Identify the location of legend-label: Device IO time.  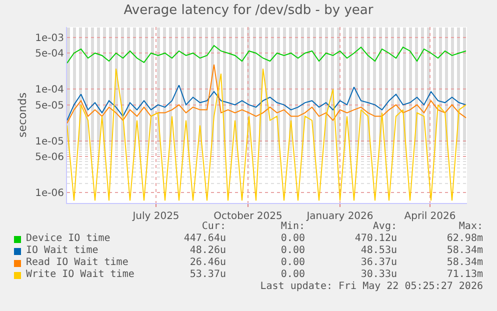
(68, 239).